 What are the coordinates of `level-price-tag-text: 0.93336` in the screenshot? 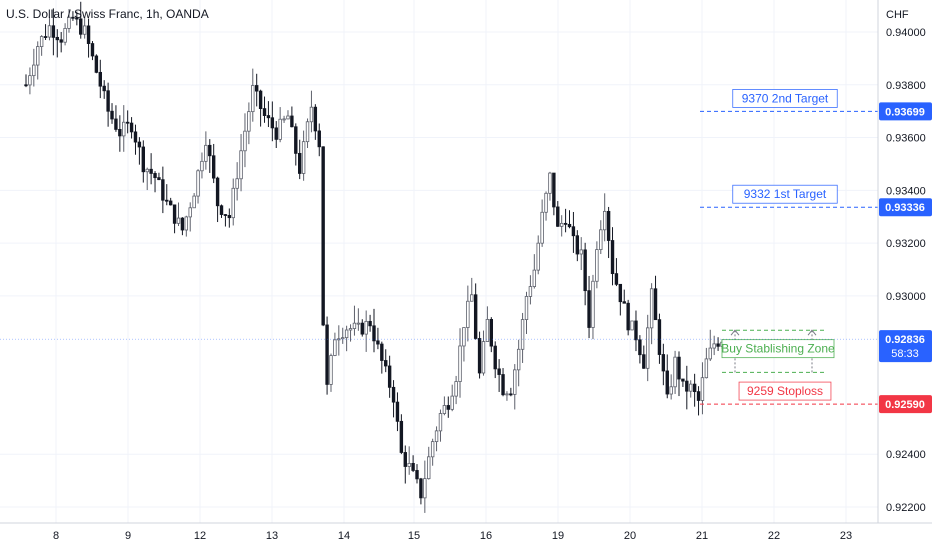 It's located at (905, 208).